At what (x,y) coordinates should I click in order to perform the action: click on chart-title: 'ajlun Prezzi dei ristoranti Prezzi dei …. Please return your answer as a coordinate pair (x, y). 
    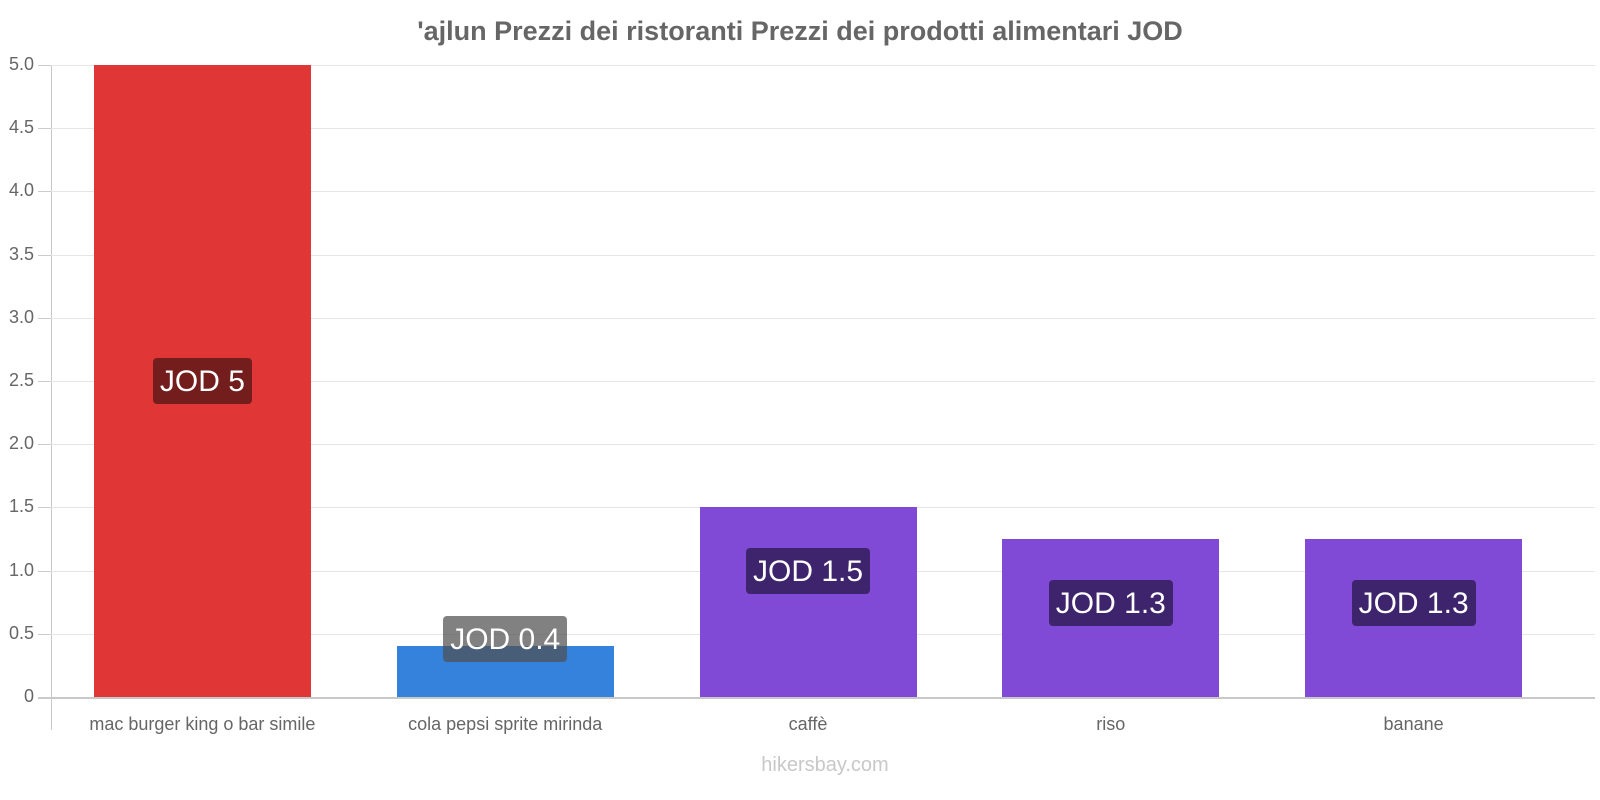
    Looking at the image, I should click on (800, 31).